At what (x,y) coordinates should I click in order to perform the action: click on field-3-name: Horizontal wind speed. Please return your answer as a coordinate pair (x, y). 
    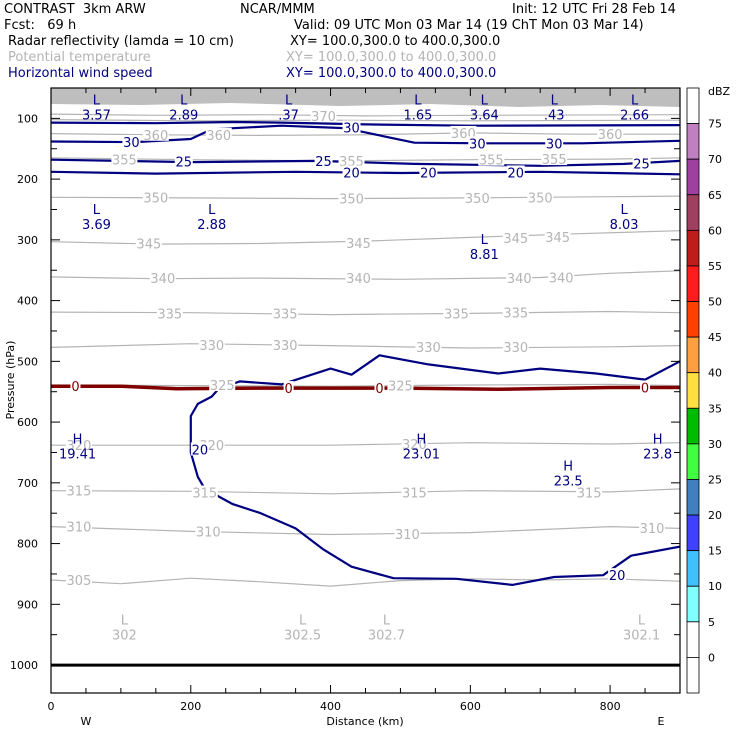
    Looking at the image, I should click on (80, 73).